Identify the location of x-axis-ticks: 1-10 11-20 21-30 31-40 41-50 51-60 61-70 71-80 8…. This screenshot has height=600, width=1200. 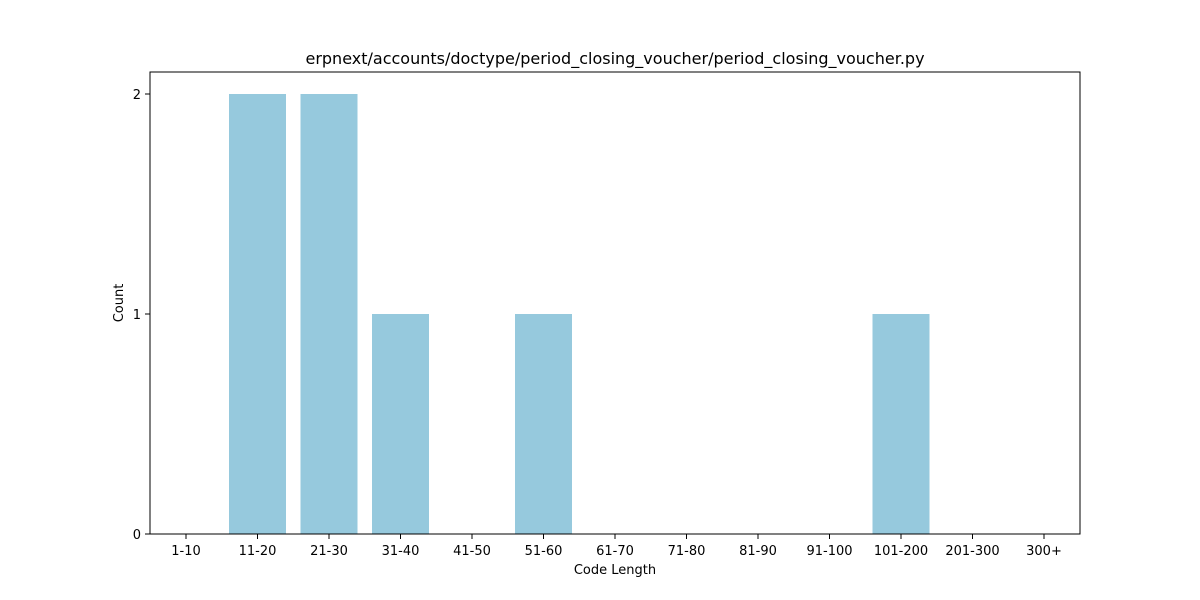
(616, 546).